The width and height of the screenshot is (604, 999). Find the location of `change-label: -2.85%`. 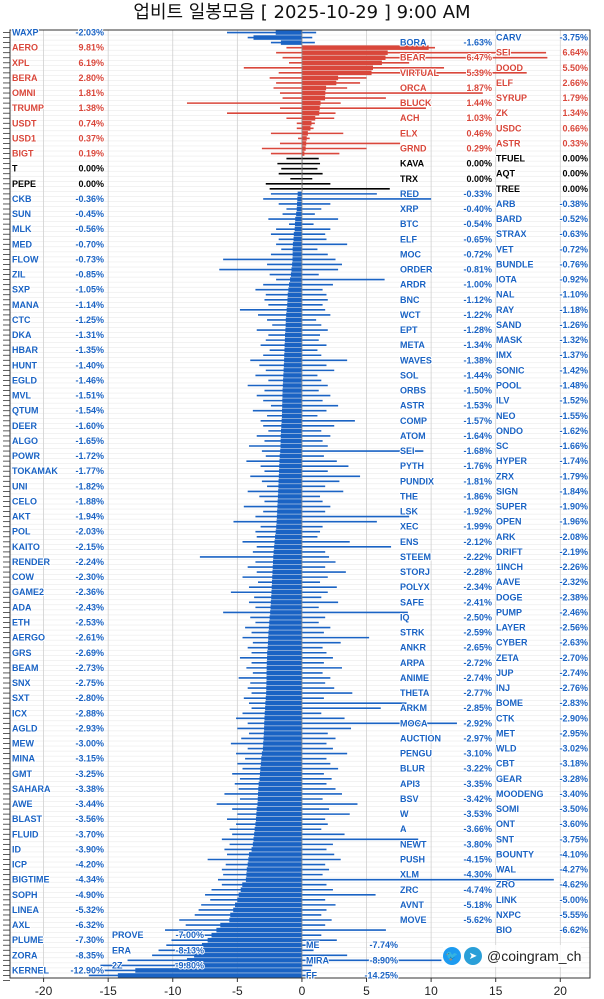

change-label: -2.85% is located at coordinates (477, 708).